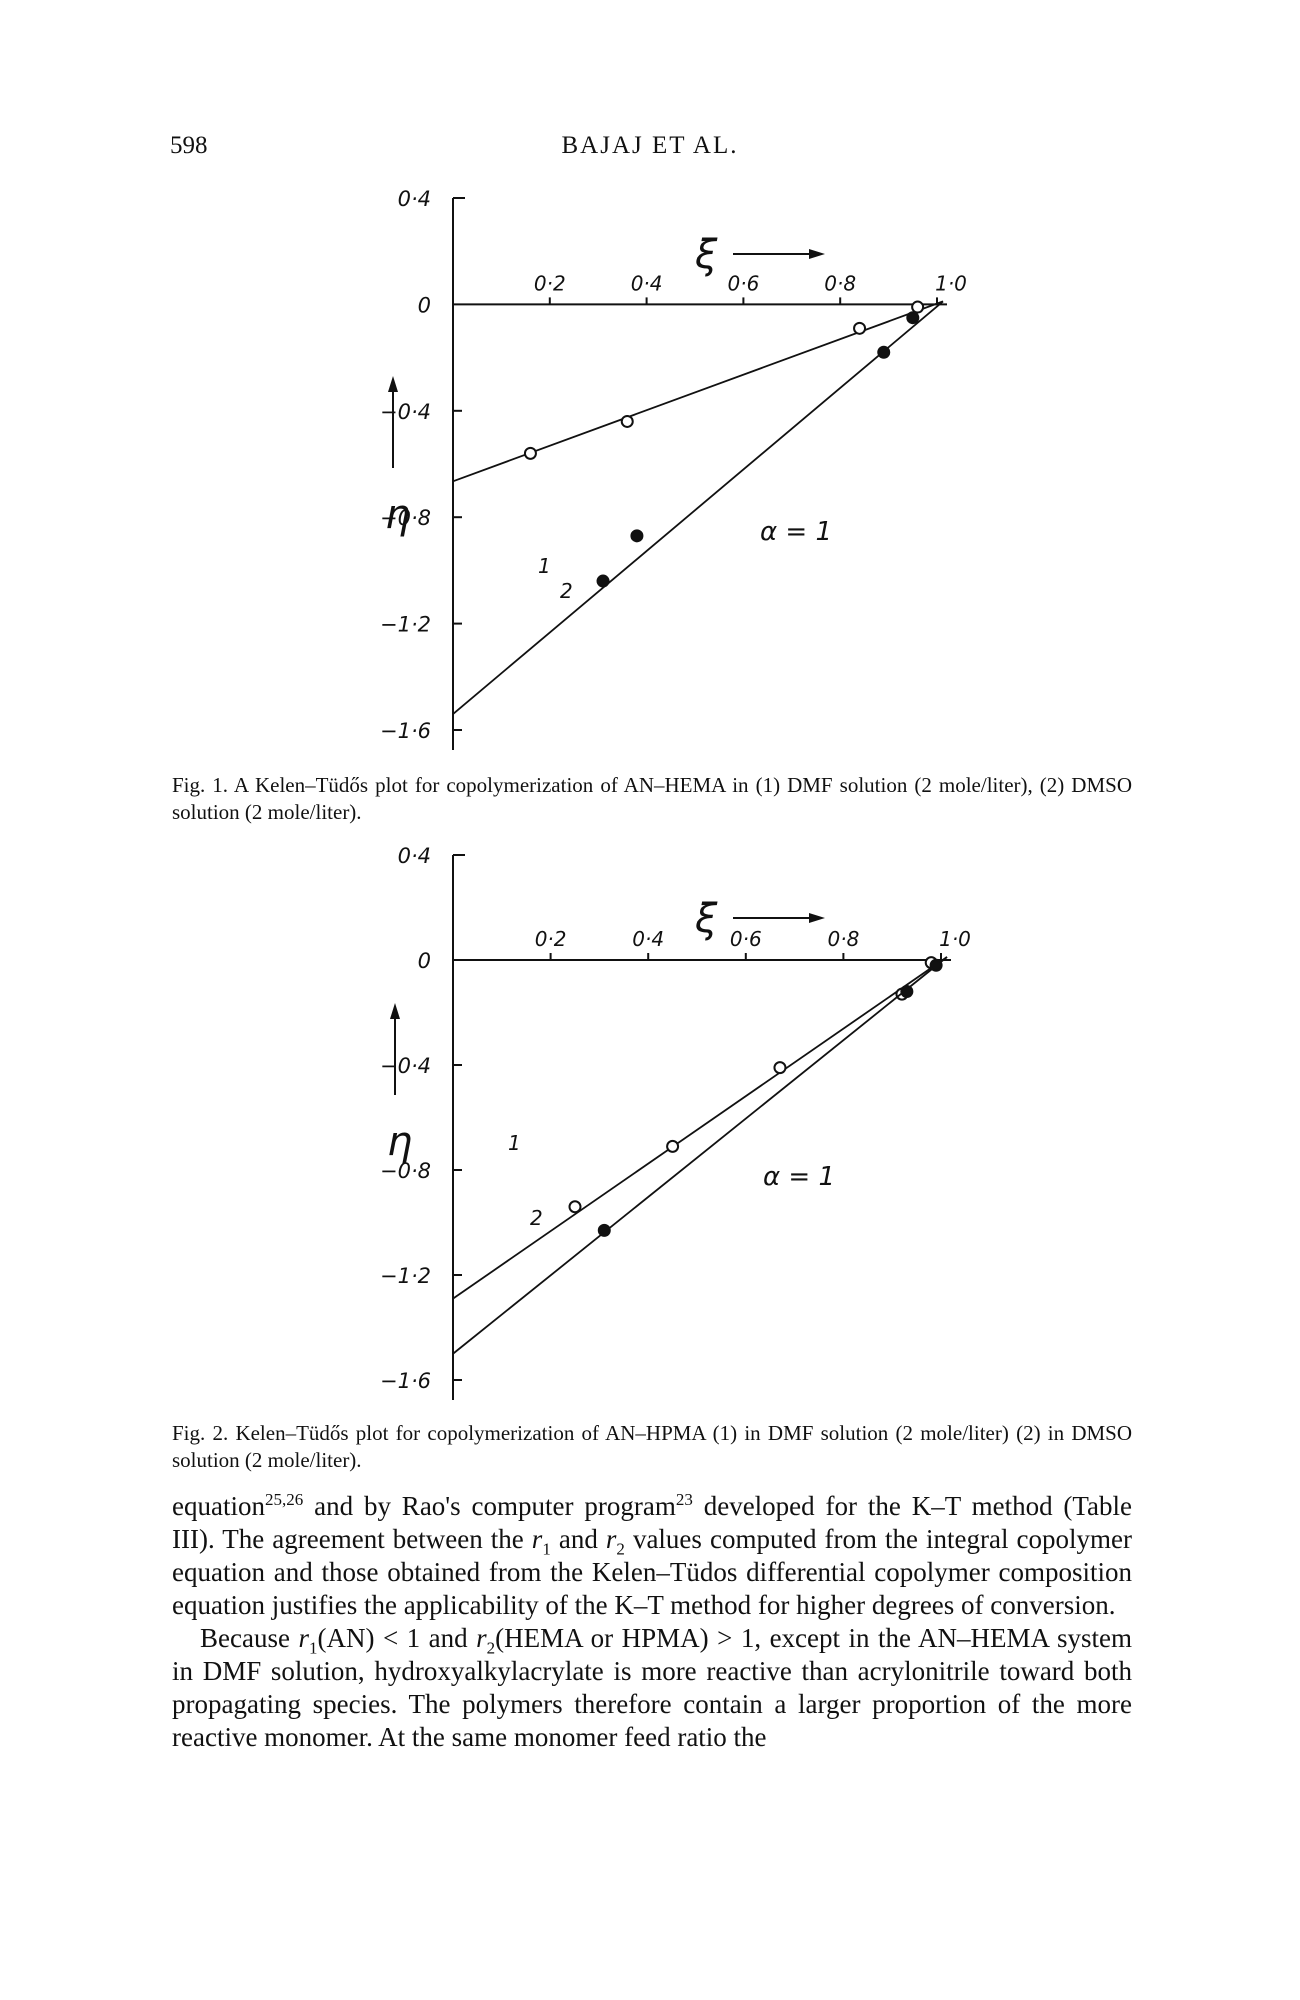 This screenshot has height=2000, width=1300. I want to click on page-header: 598 BAJAJ ET AL., so click(650, 152).